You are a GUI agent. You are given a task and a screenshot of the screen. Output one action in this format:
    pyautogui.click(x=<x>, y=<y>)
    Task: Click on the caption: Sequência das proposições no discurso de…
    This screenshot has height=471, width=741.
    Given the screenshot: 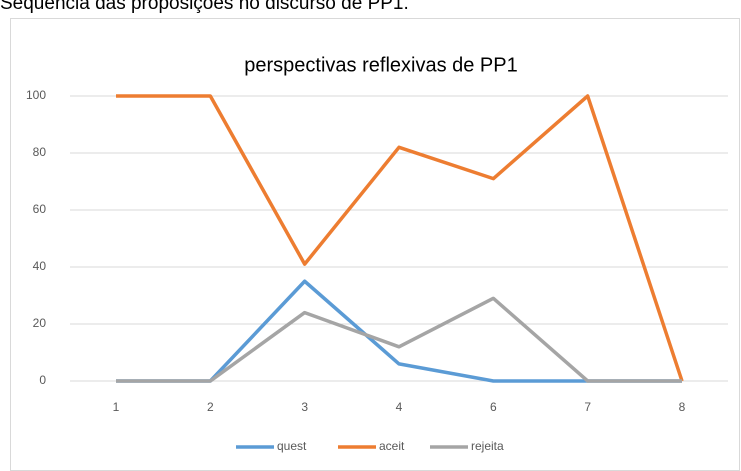 What is the action you would take?
    pyautogui.click(x=204, y=7)
    